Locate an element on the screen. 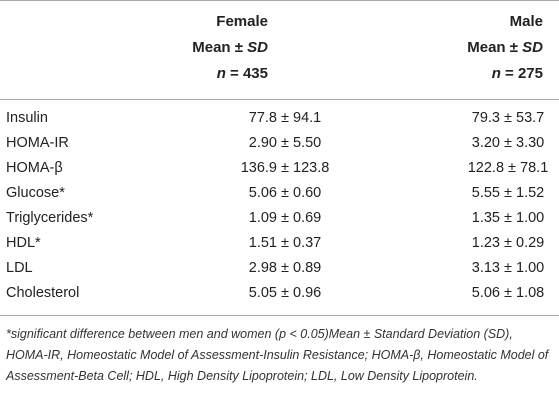  female-n-value: = 435 is located at coordinates (246, 73).